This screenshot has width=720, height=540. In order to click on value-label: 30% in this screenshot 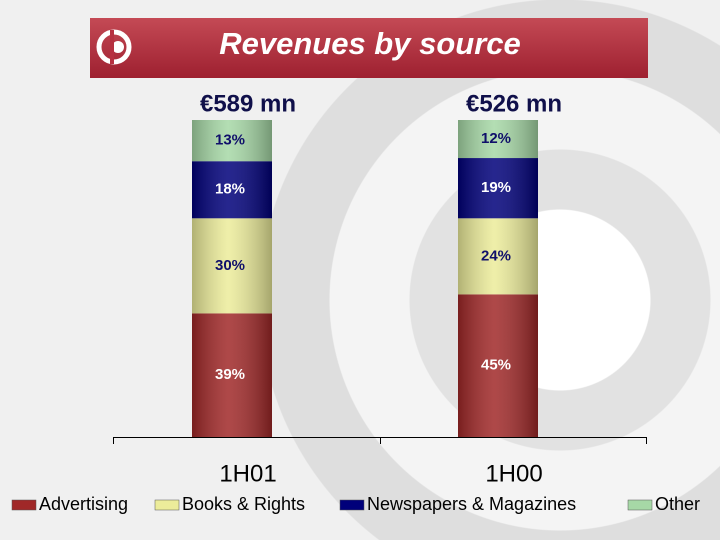, I will do `click(230, 265)`.